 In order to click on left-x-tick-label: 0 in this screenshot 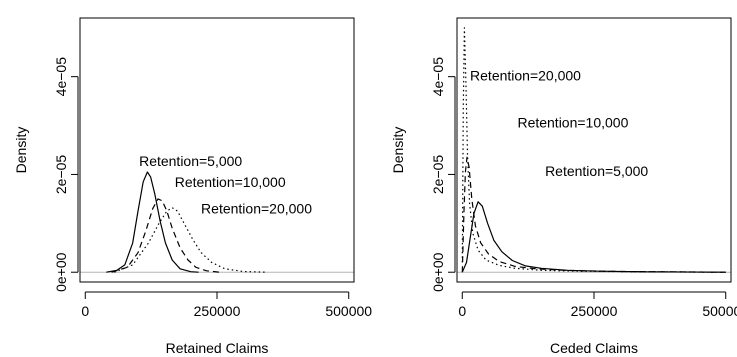, I will do `click(85, 311)`.